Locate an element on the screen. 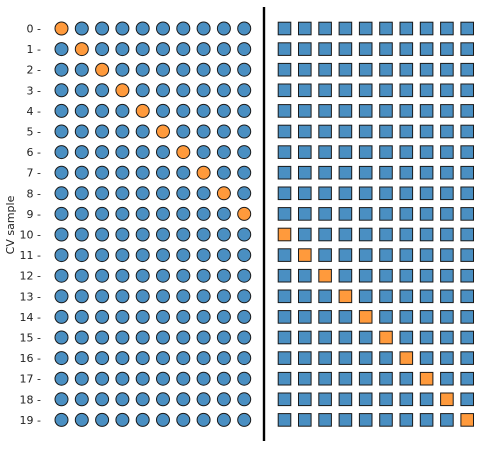 Image resolution: width=494 pixels, height=449 pixels. circle-marker-highlighted is located at coordinates (163, 131).